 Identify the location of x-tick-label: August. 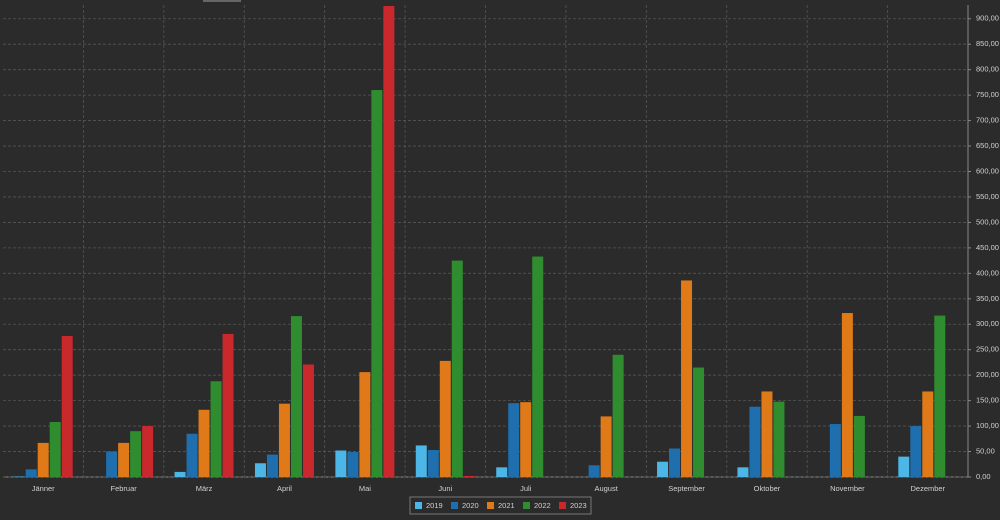
(606, 488).